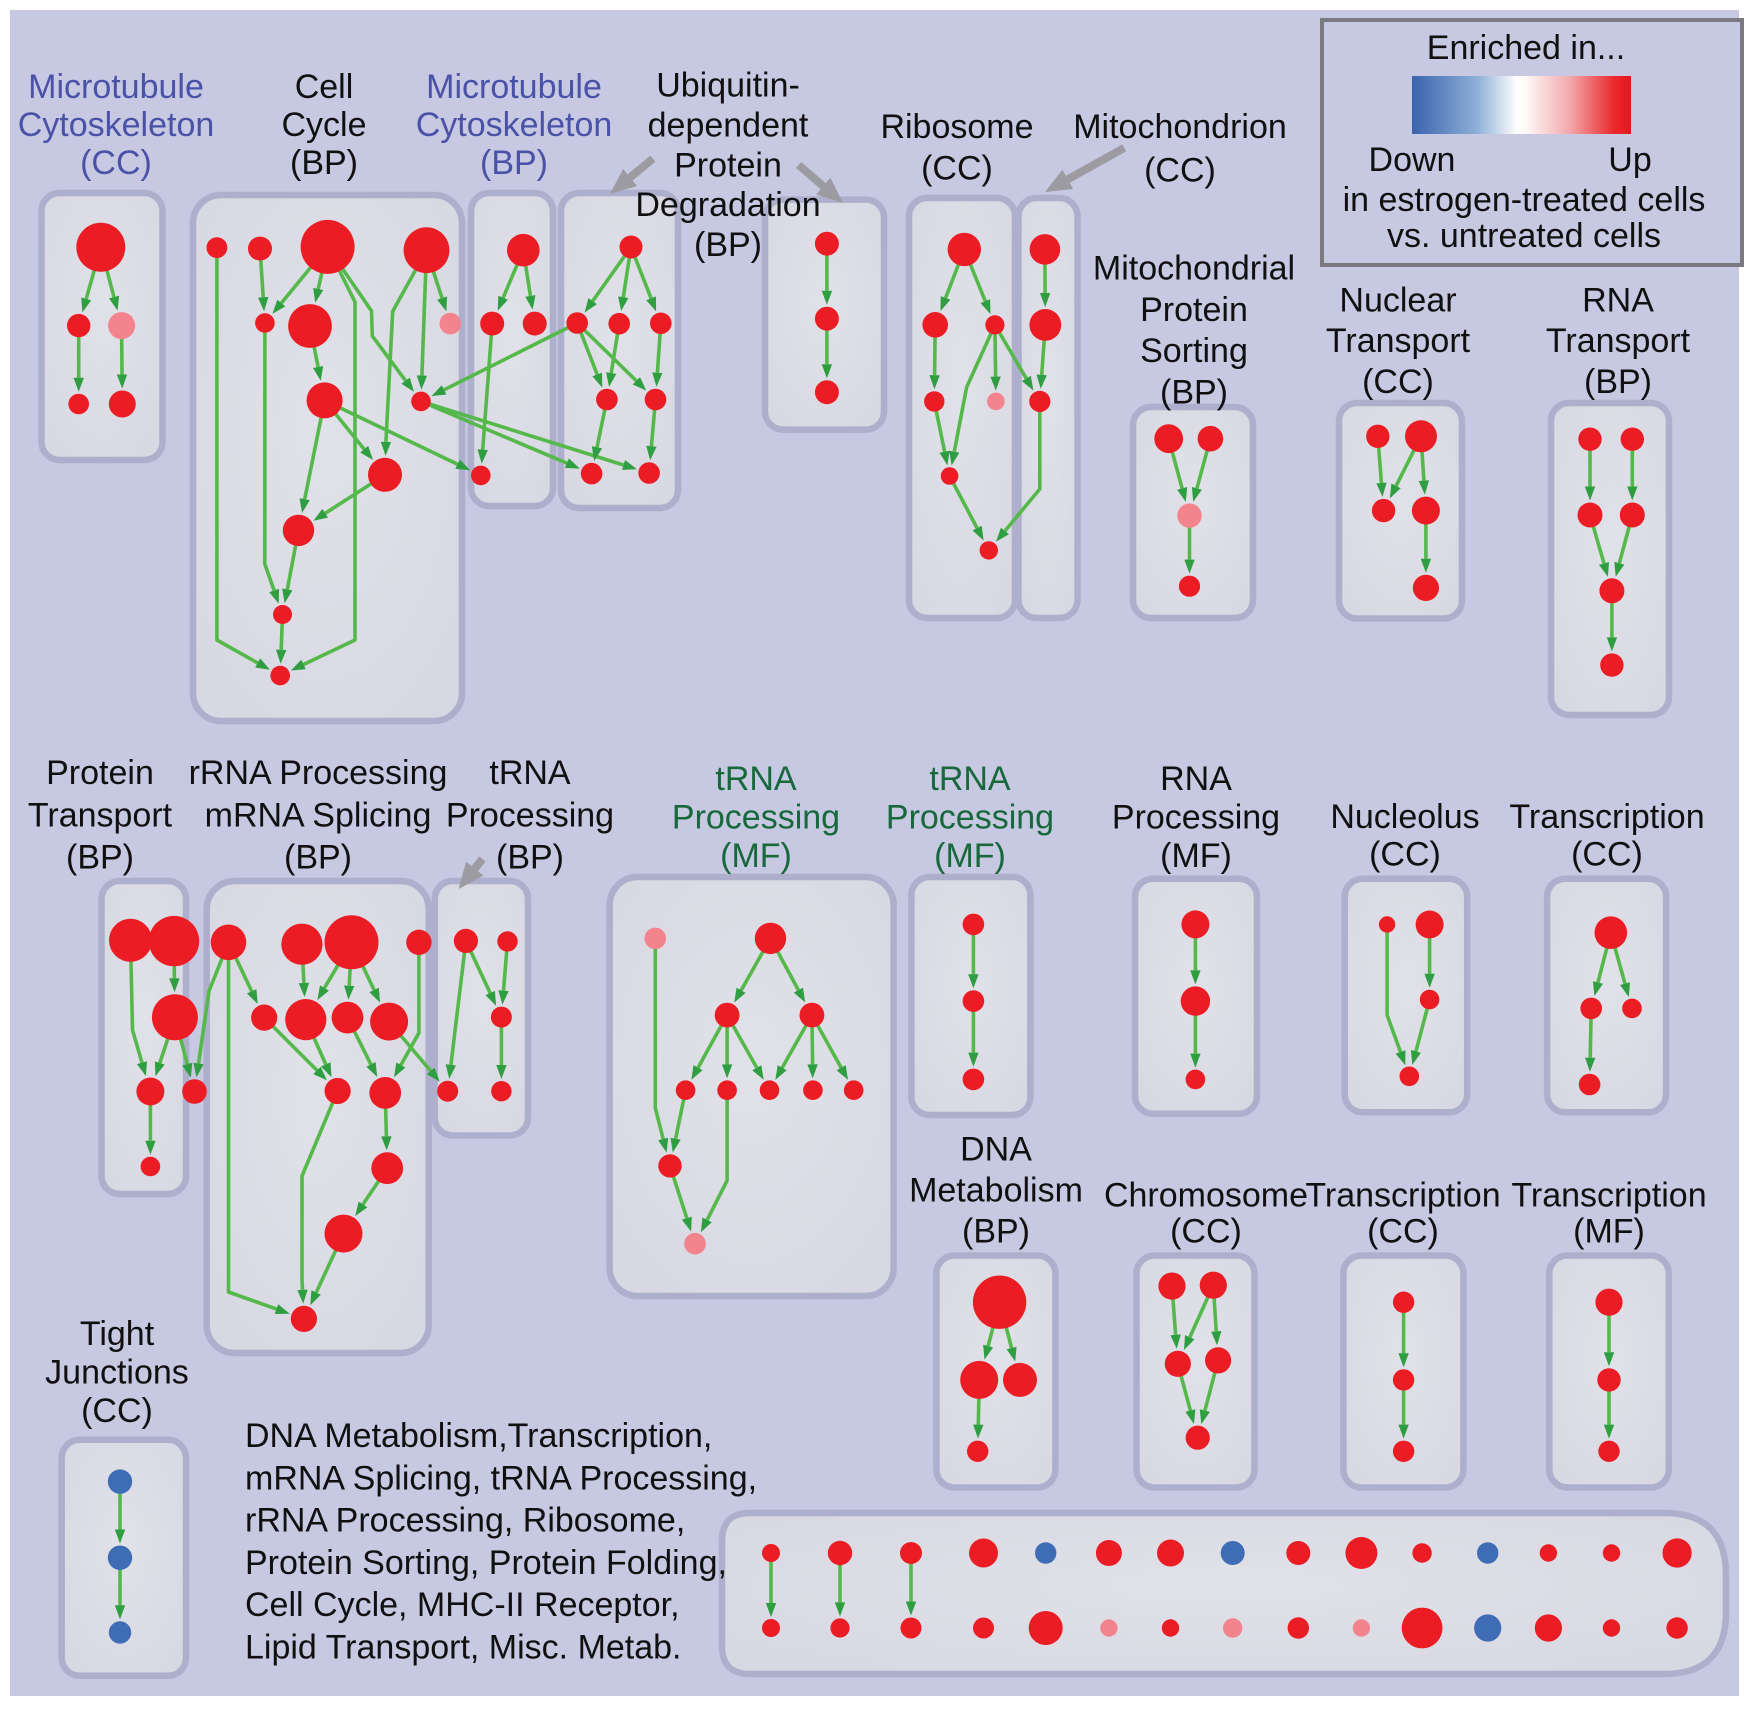 The width and height of the screenshot is (1750, 1715). What do you see at coordinates (727, 205) in the screenshot?
I see `svg-text: Degradation` at bounding box center [727, 205].